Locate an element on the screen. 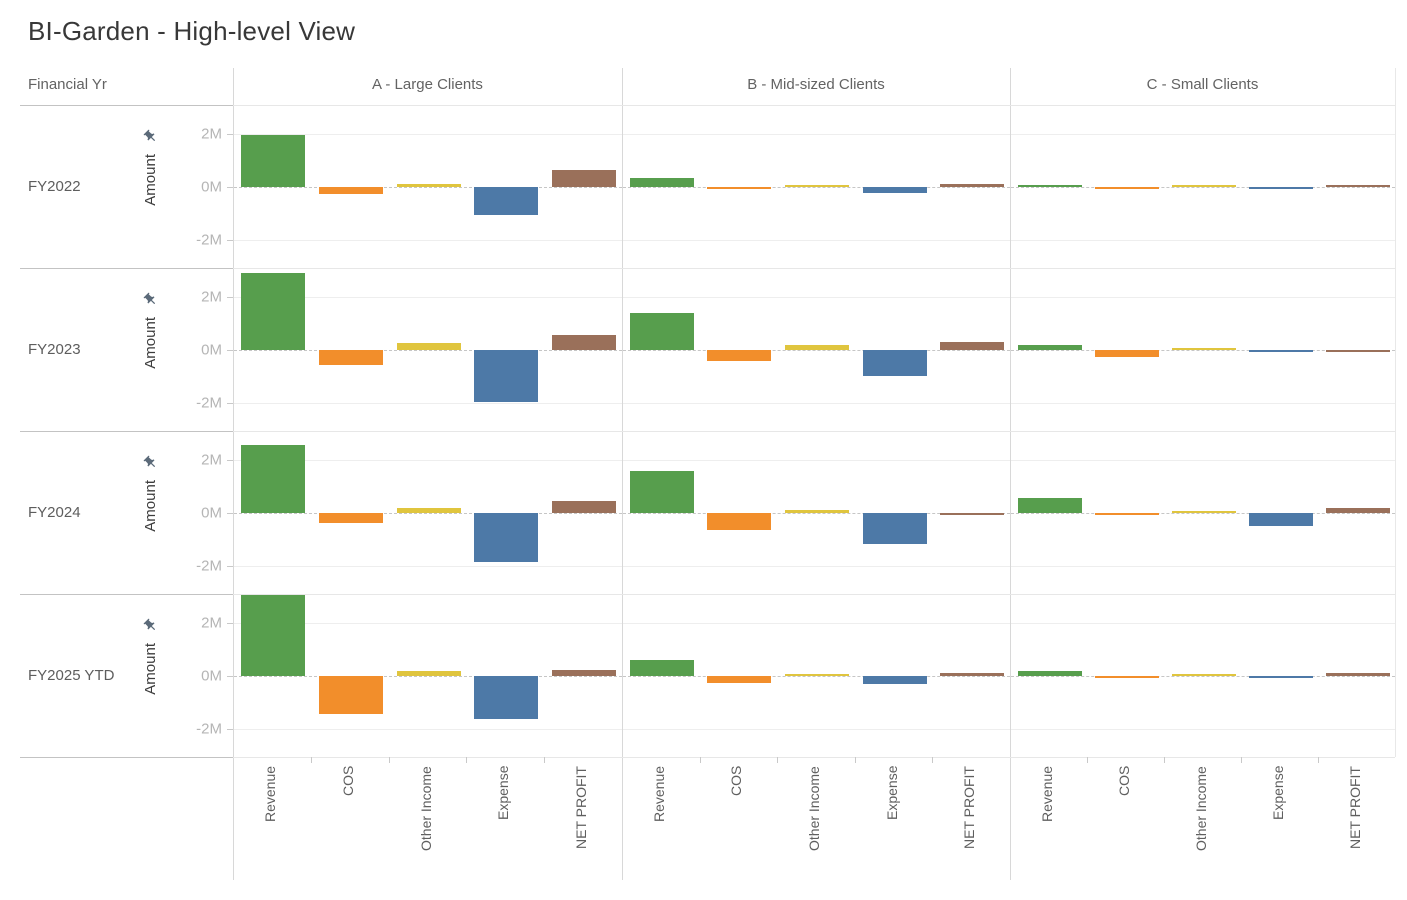  row-dimension-header: Financial Yr is located at coordinates (67, 84).